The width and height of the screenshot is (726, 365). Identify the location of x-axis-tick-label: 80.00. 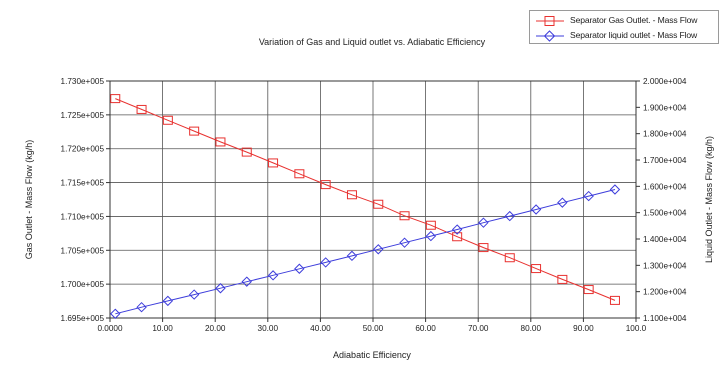
(531, 328).